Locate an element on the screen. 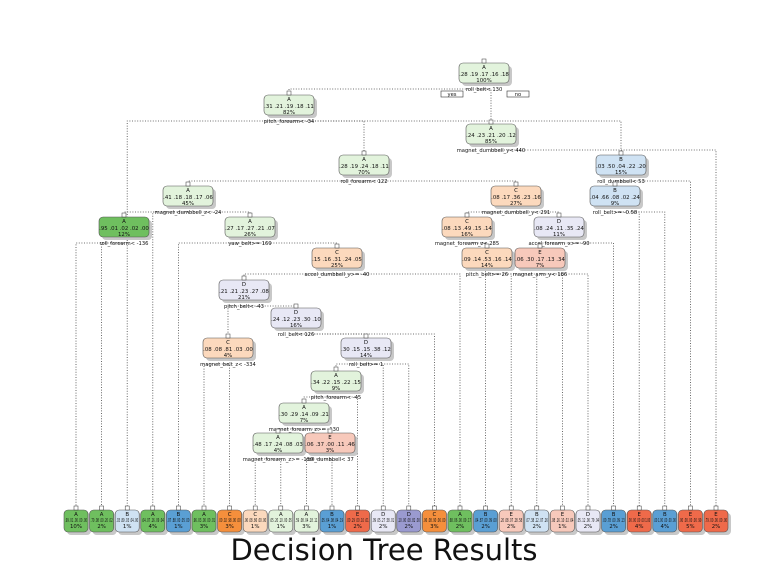  leaf-node: E.00 .00 .00 .00 1.004% is located at coordinates (640, 520).